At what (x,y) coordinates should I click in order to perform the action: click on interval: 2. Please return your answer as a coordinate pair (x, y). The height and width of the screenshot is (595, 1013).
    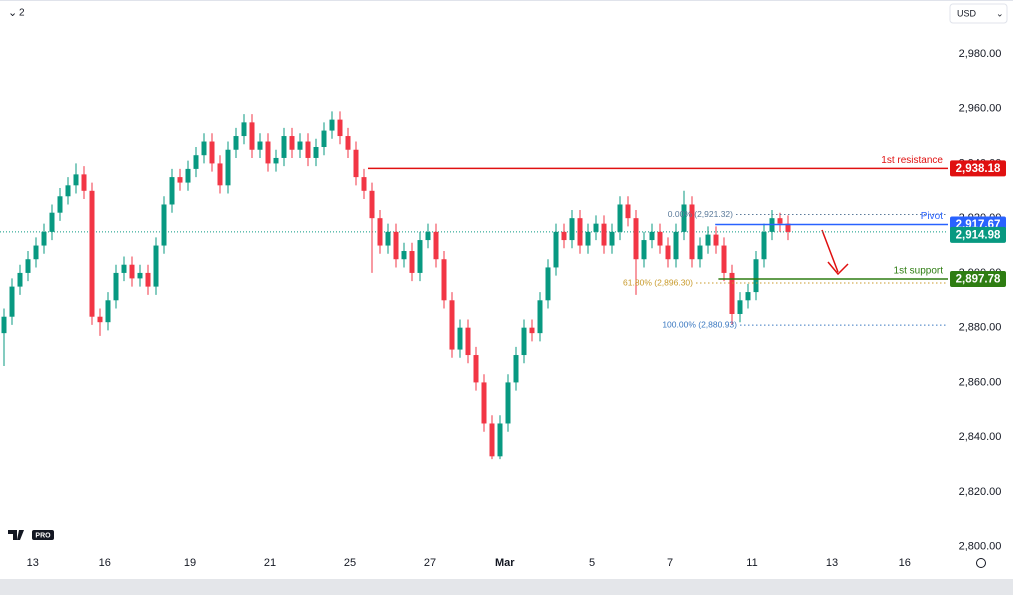
    Looking at the image, I should click on (22, 13).